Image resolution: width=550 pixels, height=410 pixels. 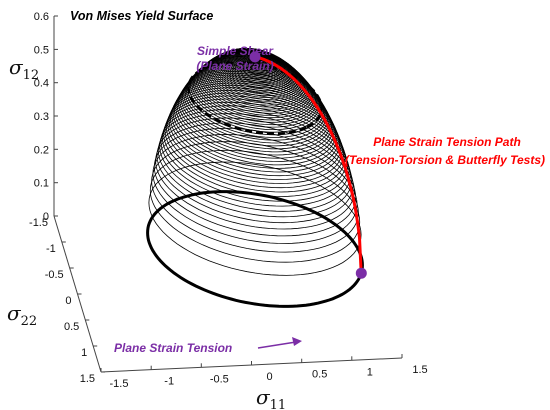 What do you see at coordinates (173, 348) in the screenshot?
I see `plane-strain-tension-label: Plane Strain Tension` at bounding box center [173, 348].